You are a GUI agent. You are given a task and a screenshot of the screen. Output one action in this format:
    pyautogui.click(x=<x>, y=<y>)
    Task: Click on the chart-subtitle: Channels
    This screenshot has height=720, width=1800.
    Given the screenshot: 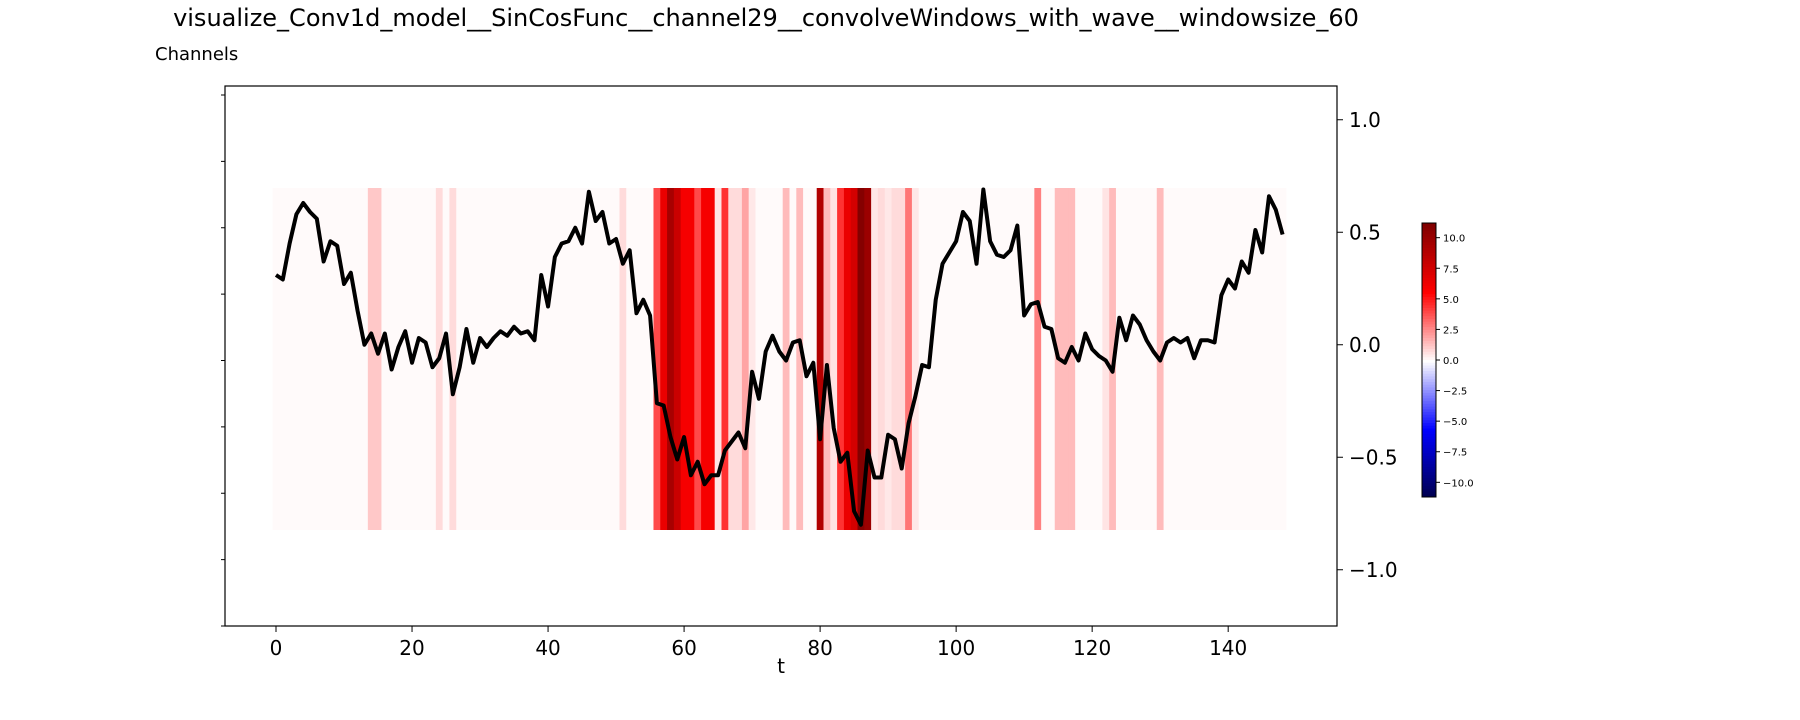 What is the action you would take?
    pyautogui.click(x=196, y=54)
    